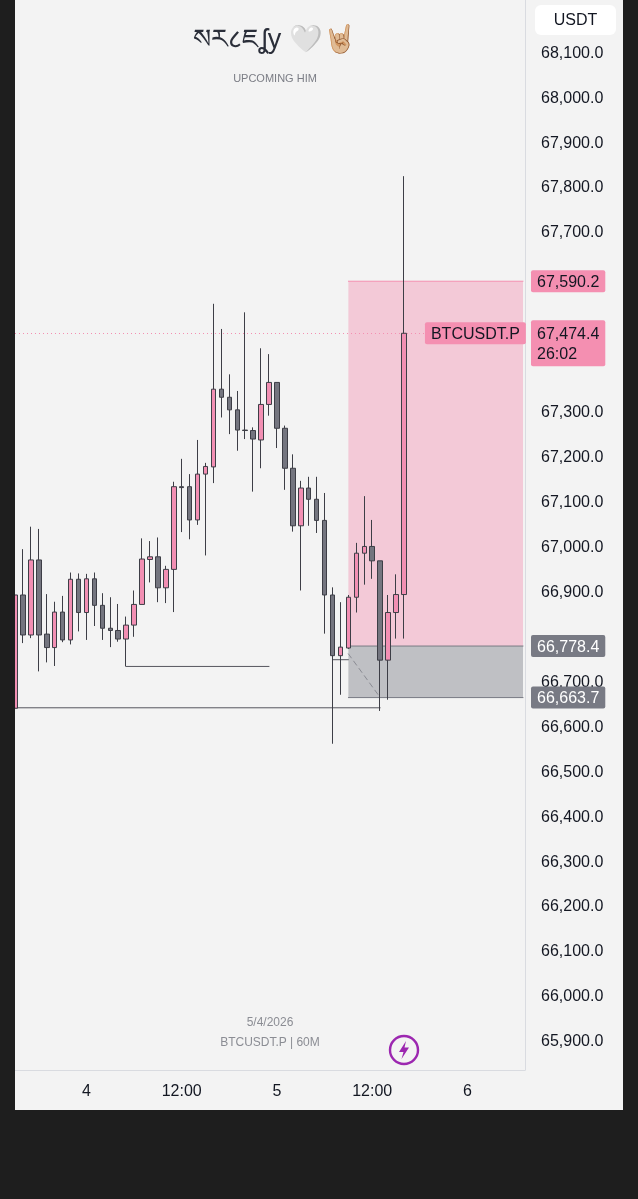 Image resolution: width=638 pixels, height=1199 pixels. What do you see at coordinates (275, 77) in the screenshot?
I see `text: UPCOMING HIM` at bounding box center [275, 77].